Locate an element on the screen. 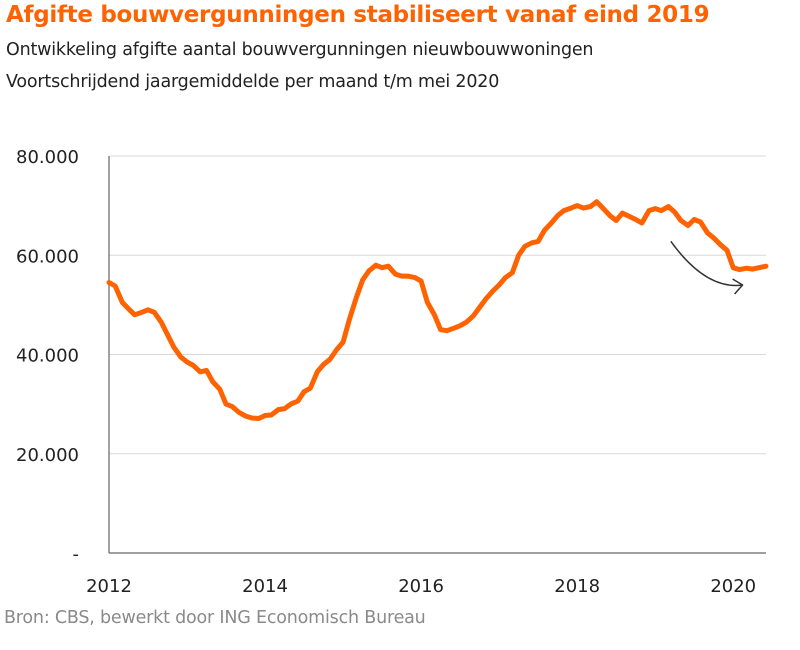 This screenshot has width=800, height=650. annotation-arrowhead is located at coordinates (738, 286).